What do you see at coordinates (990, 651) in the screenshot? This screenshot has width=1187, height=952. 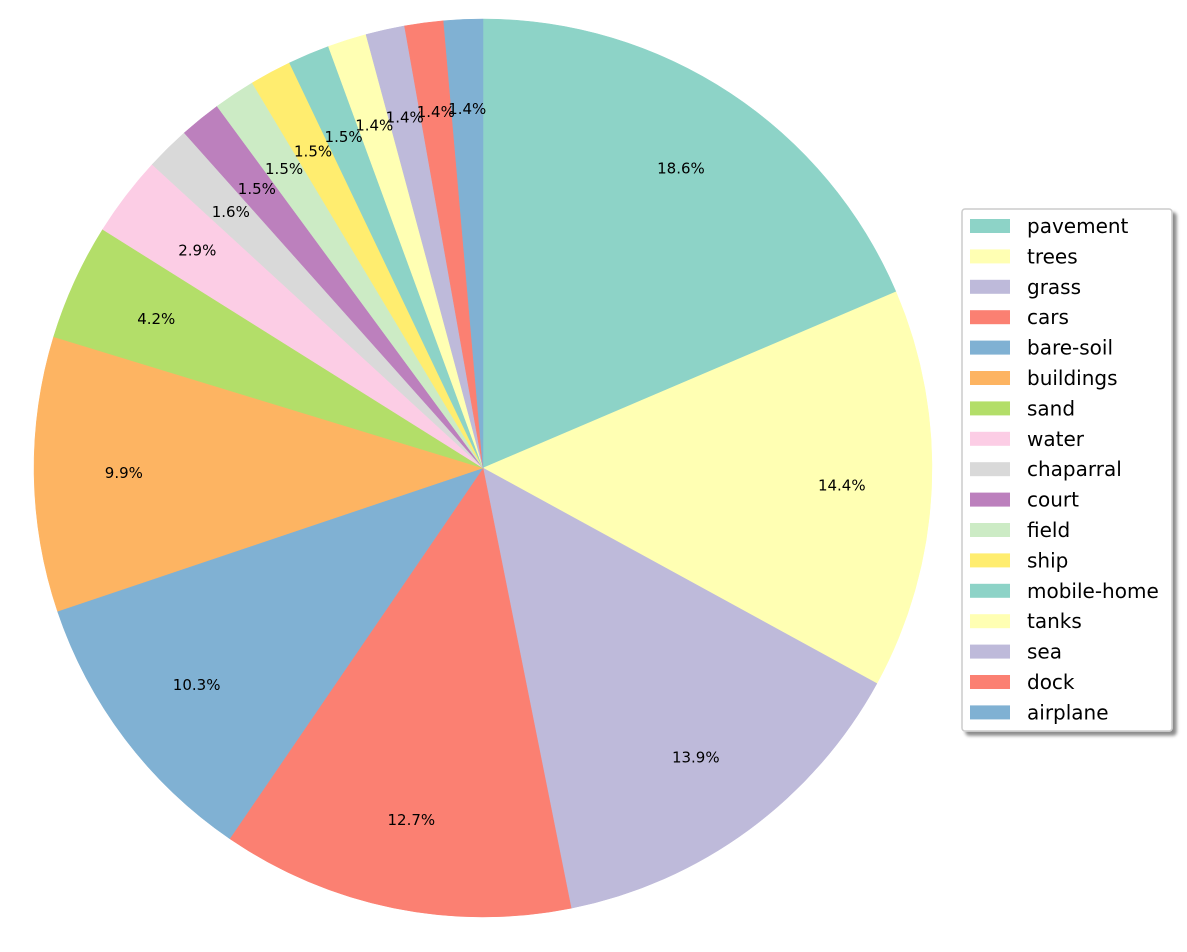 I see `legend-swatch-sea` at bounding box center [990, 651].